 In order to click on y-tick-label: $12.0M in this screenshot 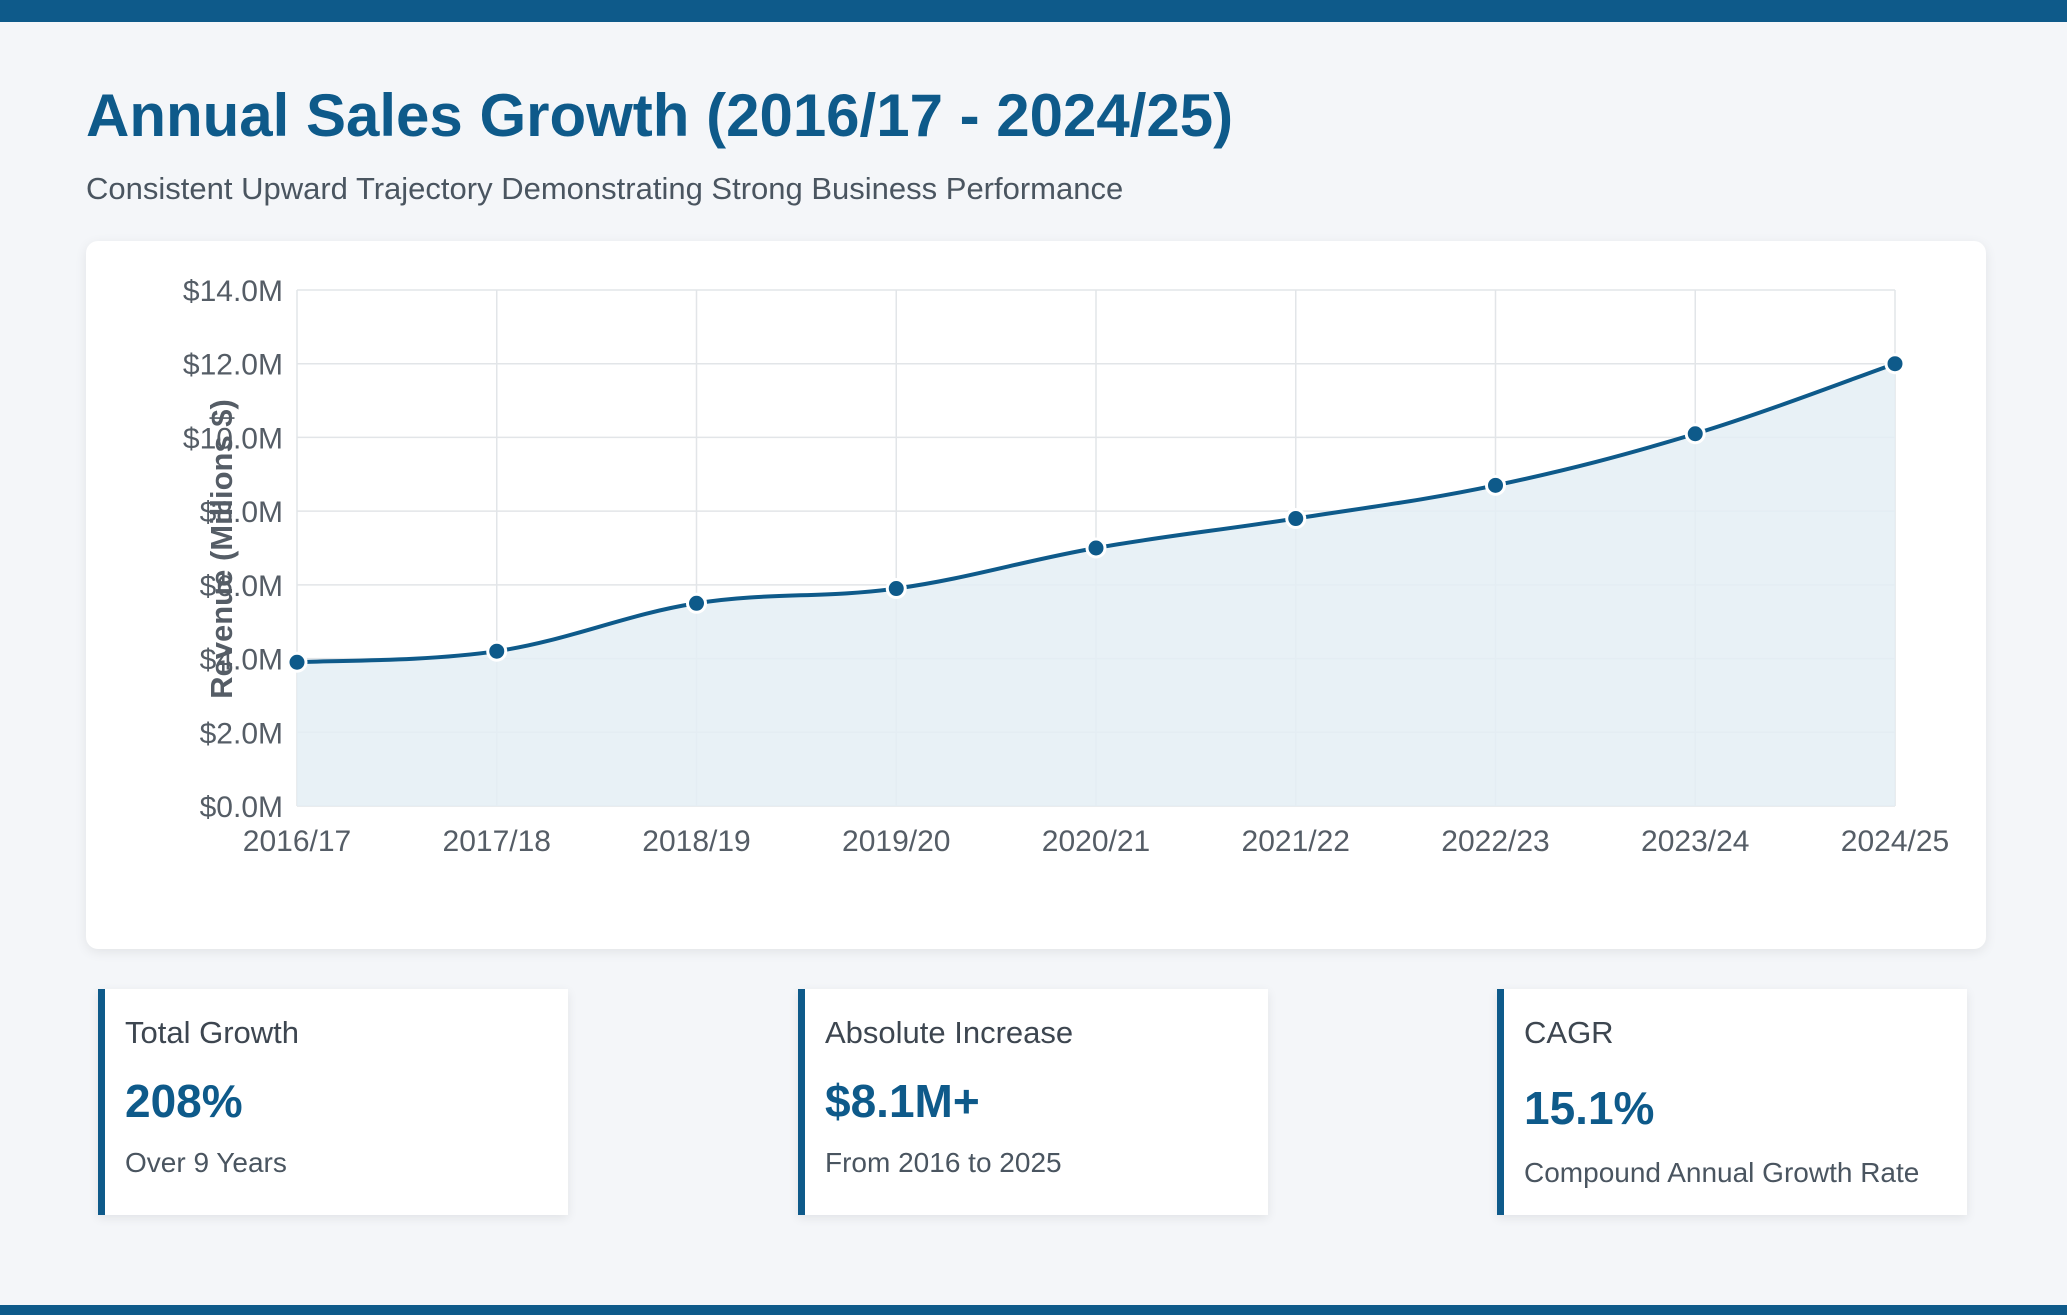, I will do `click(233, 365)`.